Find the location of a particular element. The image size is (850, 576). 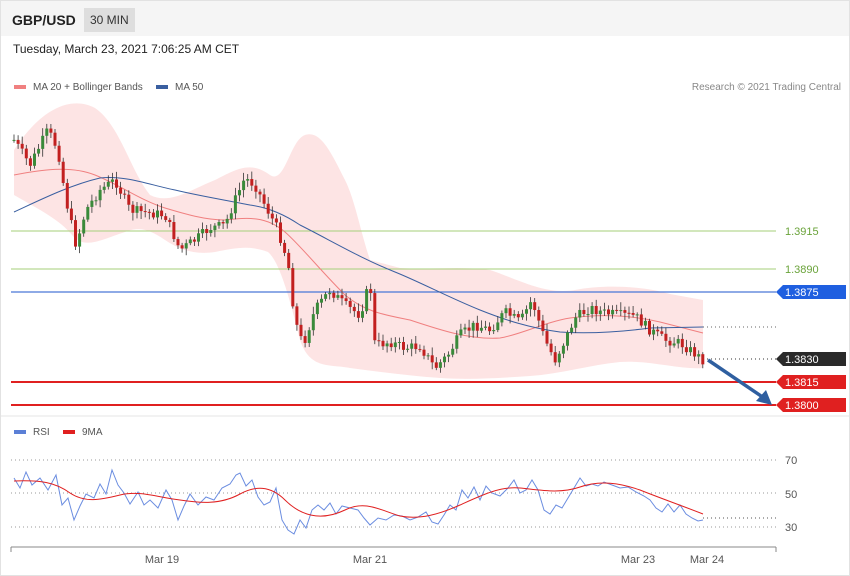

ma20-legend-label: MA 20 + Bollinger Bands is located at coordinates (88, 87).